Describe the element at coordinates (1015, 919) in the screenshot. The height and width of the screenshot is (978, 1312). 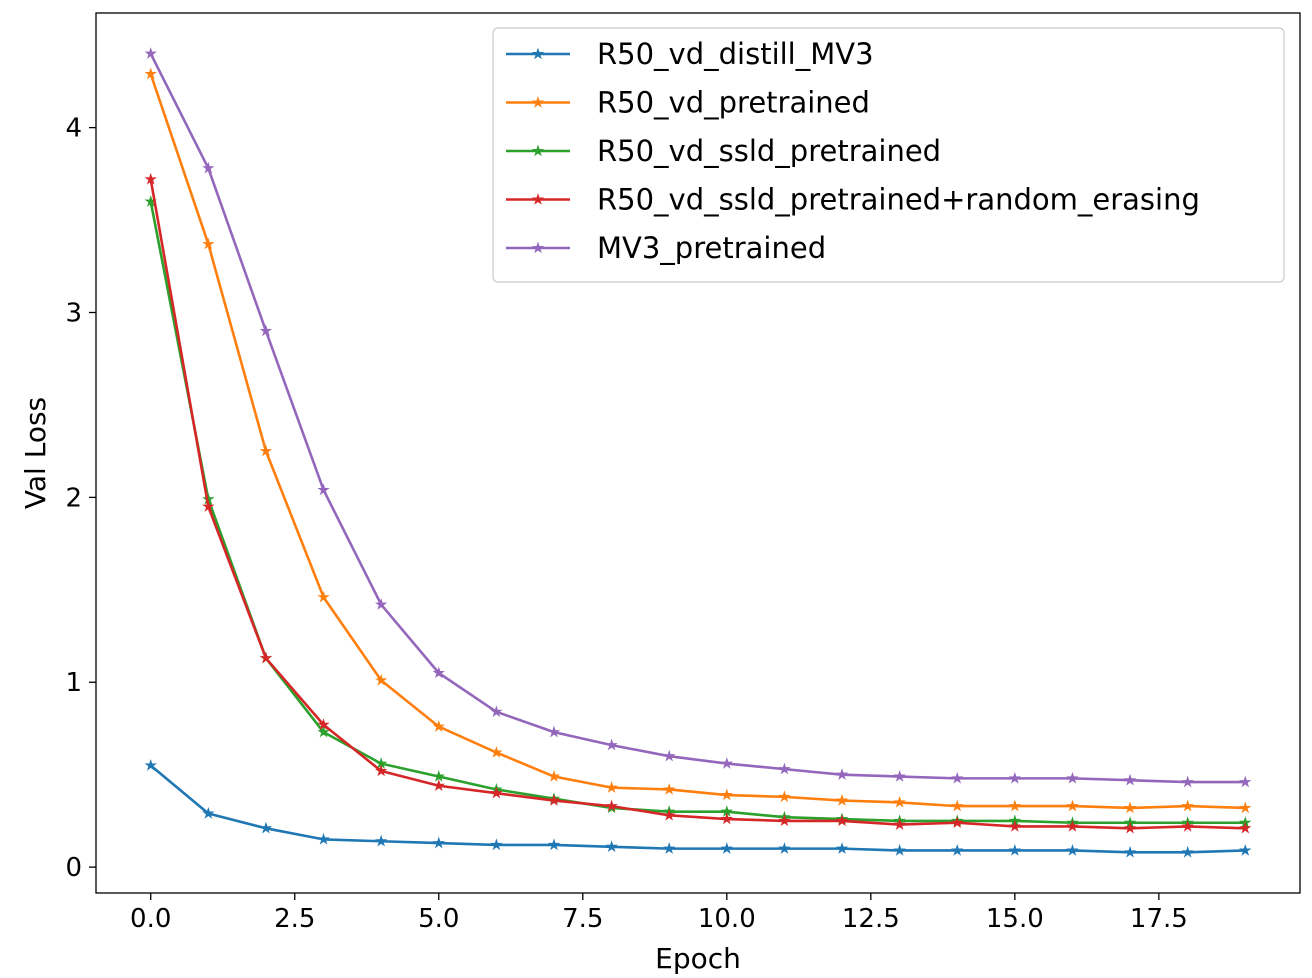
I see `x-tick-label: 15.0` at that location.